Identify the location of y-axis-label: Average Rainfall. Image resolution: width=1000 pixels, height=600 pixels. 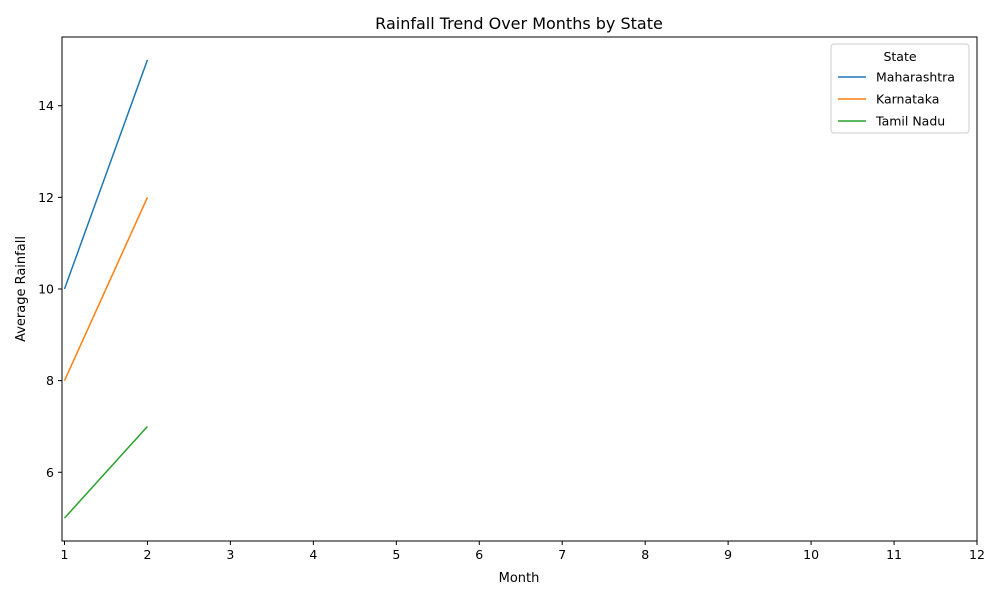
(21, 289).